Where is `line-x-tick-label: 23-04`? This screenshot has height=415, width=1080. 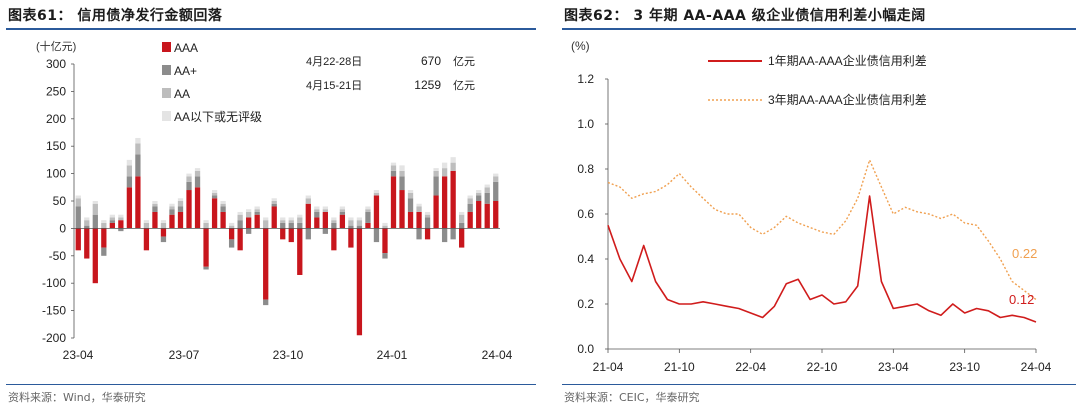
line-x-tick-label: 23-04 is located at coordinates (893, 367).